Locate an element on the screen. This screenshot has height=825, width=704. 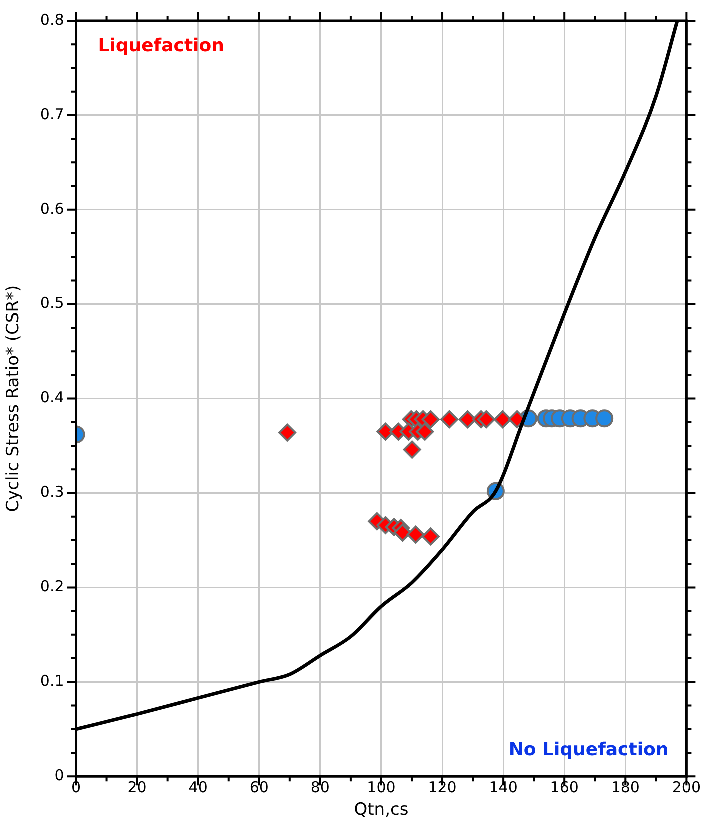
x-tick-label: 20 is located at coordinates (137, 787).